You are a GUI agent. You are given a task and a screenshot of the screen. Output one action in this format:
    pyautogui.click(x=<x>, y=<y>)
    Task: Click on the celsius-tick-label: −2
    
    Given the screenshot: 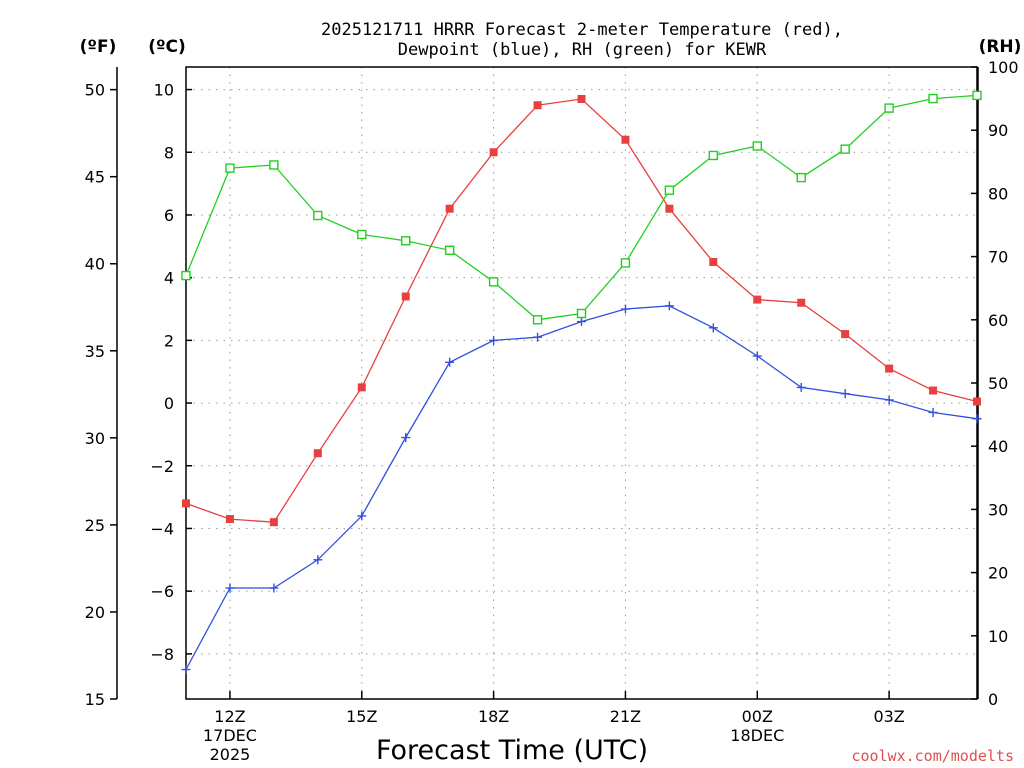 What is the action you would take?
    pyautogui.click(x=162, y=466)
    